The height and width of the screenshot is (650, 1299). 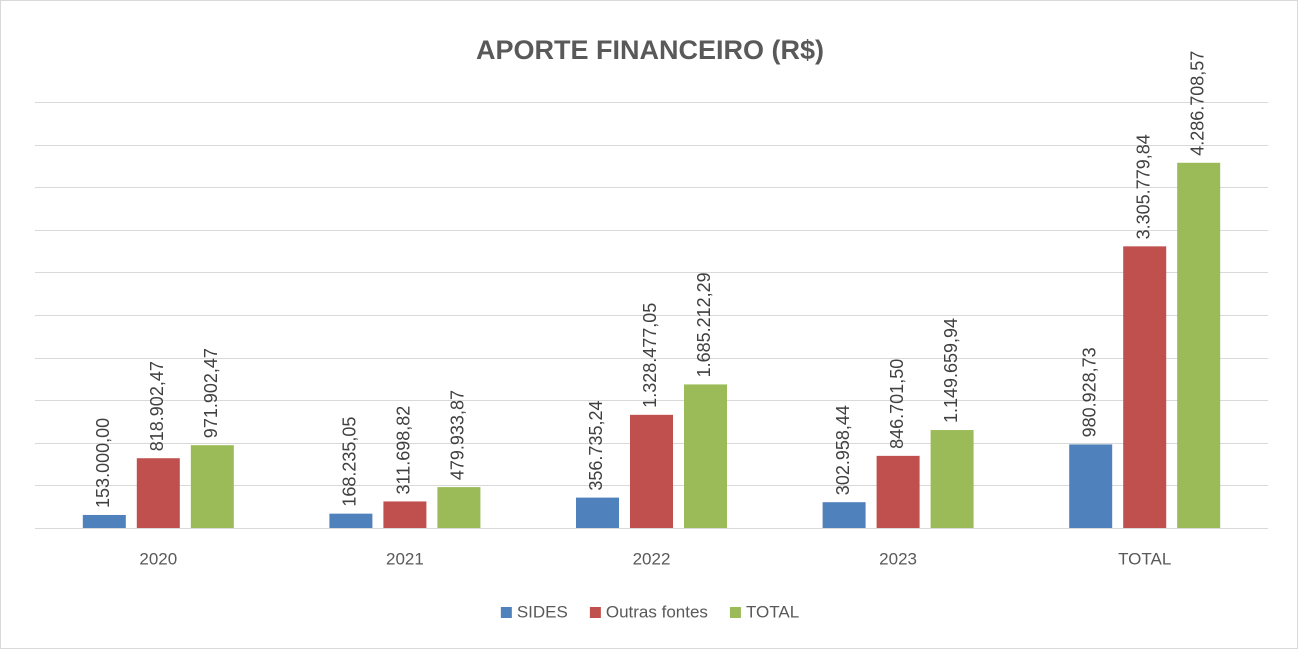 What do you see at coordinates (542, 611) in the screenshot?
I see `legend-label: SIDES` at bounding box center [542, 611].